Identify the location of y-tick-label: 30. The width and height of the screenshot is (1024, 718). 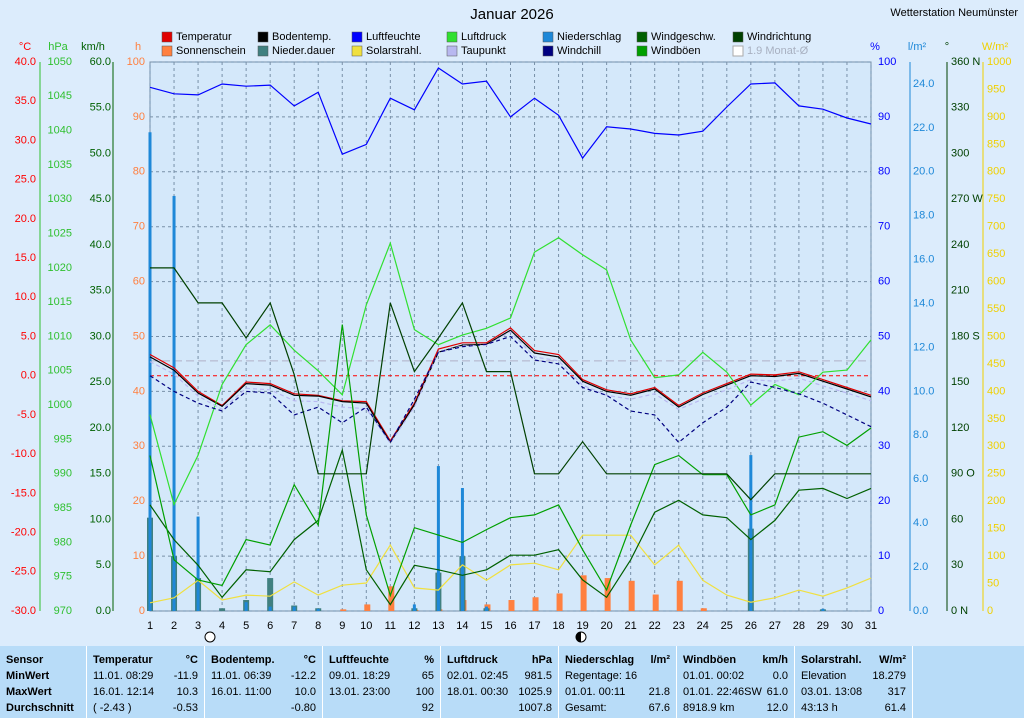
(957, 565).